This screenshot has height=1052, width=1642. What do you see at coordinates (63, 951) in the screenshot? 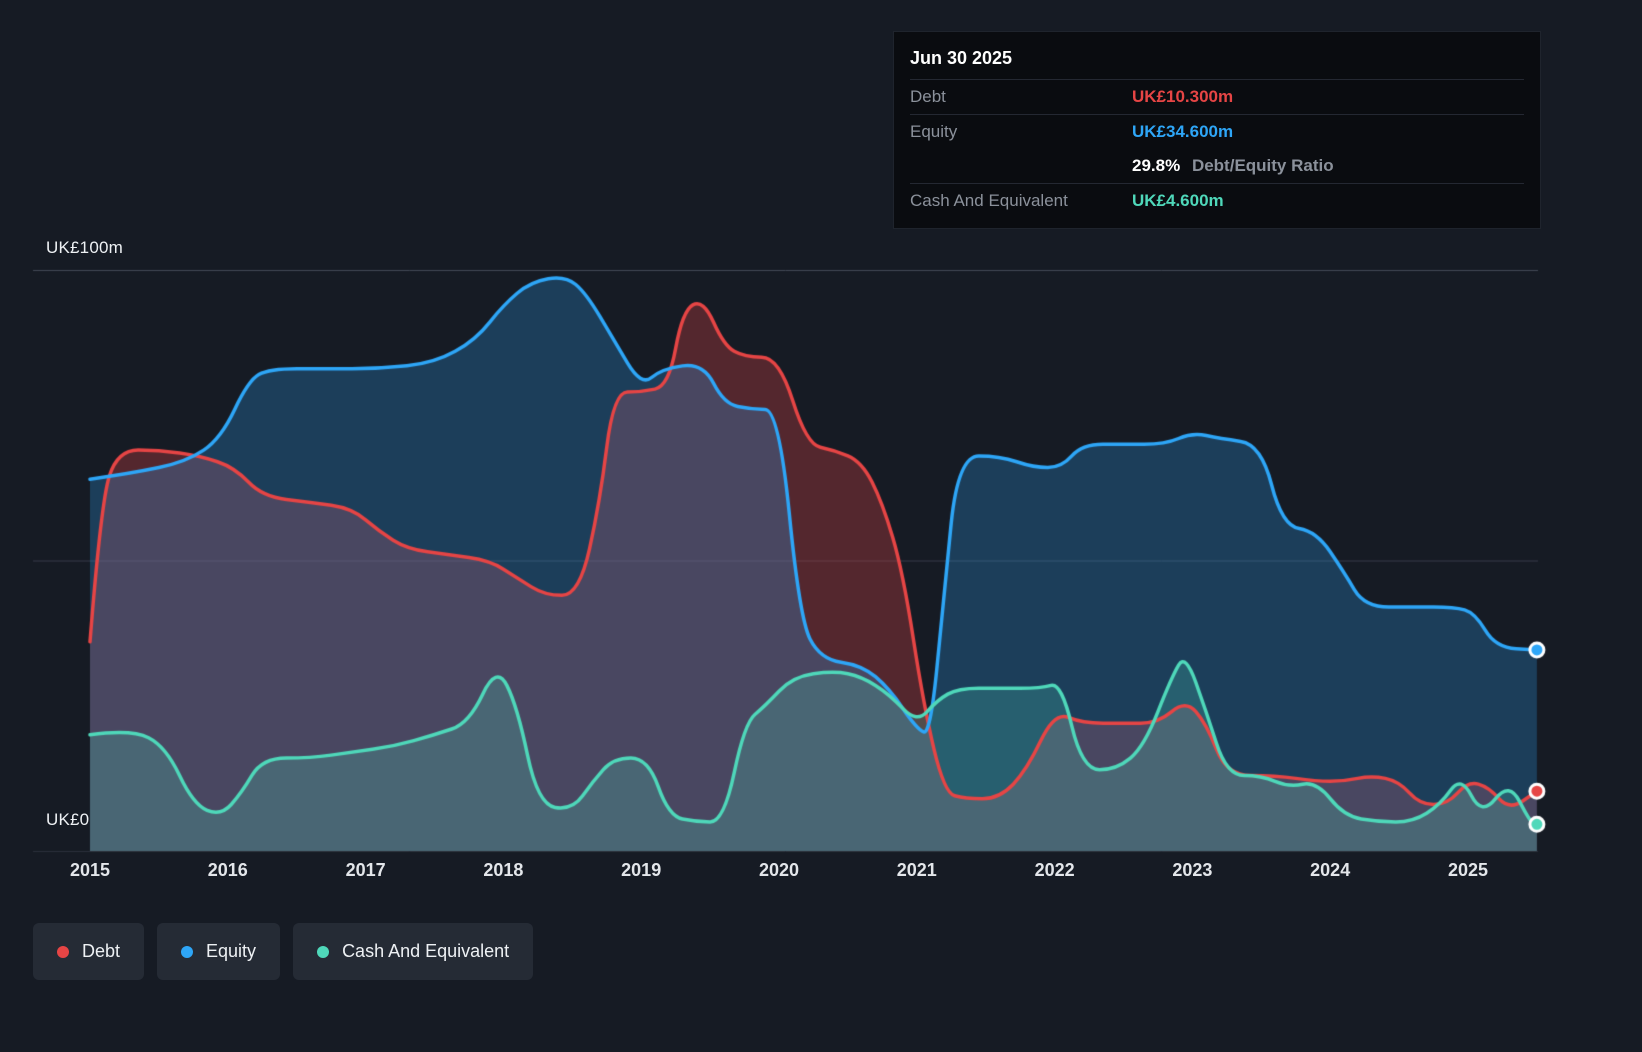
I see `debt-dot-icon` at bounding box center [63, 951].